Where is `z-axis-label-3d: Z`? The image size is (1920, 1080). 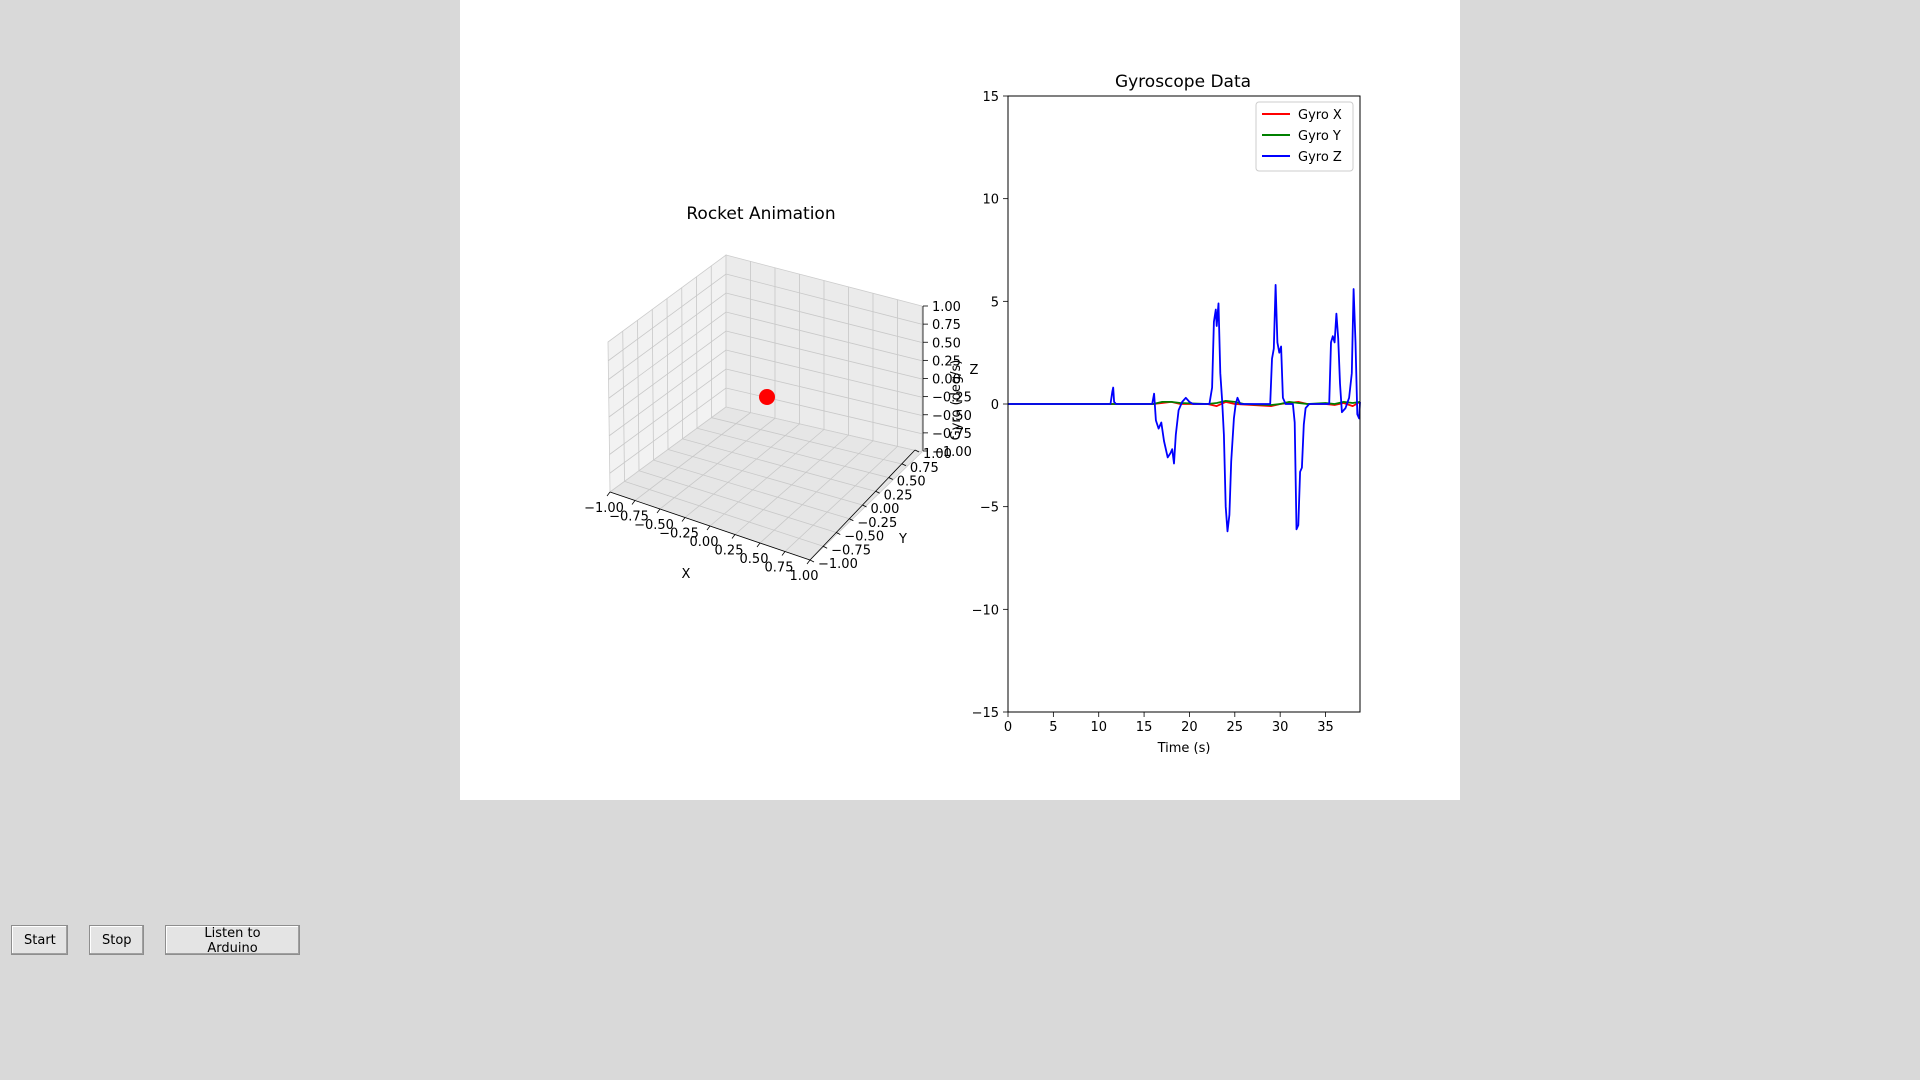 z-axis-label-3d: Z is located at coordinates (974, 370).